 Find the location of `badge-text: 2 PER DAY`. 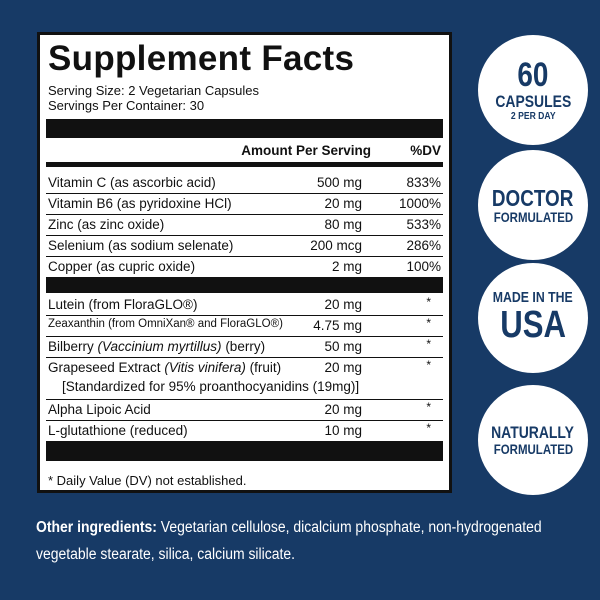

badge-text: 2 PER DAY is located at coordinates (533, 116).